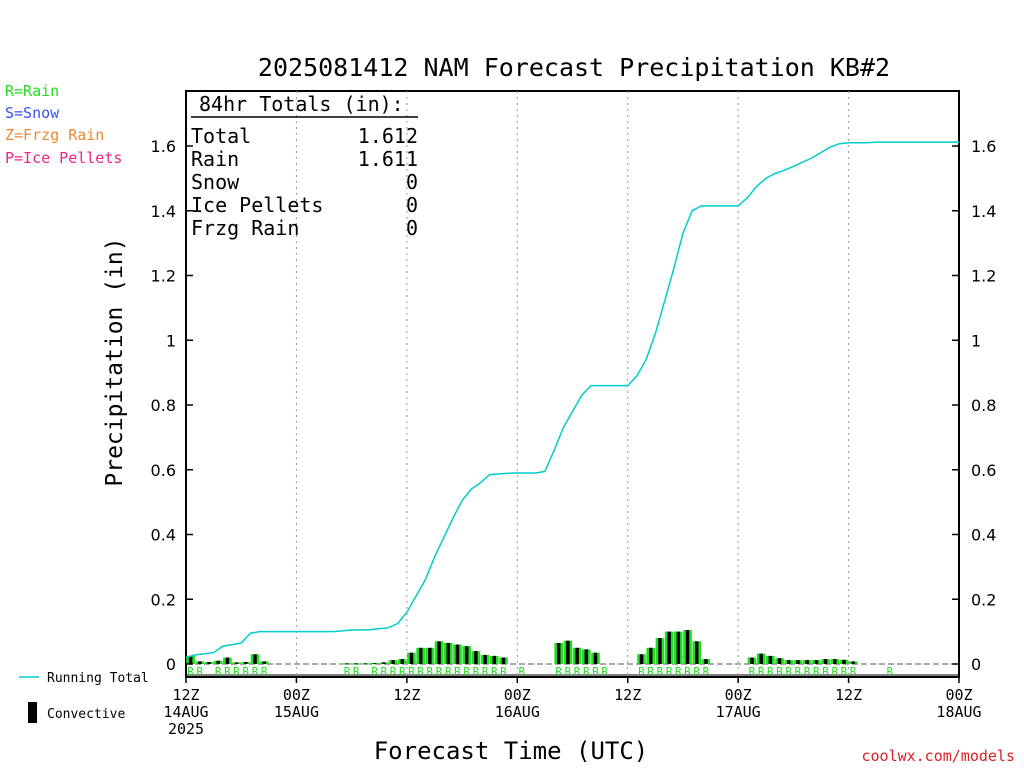 Image resolution: width=1024 pixels, height=768 pixels. I want to click on totals-label-snow: Snow, so click(215, 182).